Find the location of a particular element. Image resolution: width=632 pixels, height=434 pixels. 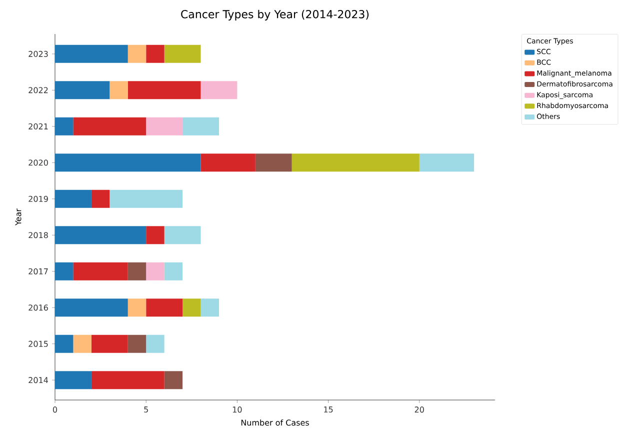

y-tick-label: 2015 is located at coordinates (38, 343).